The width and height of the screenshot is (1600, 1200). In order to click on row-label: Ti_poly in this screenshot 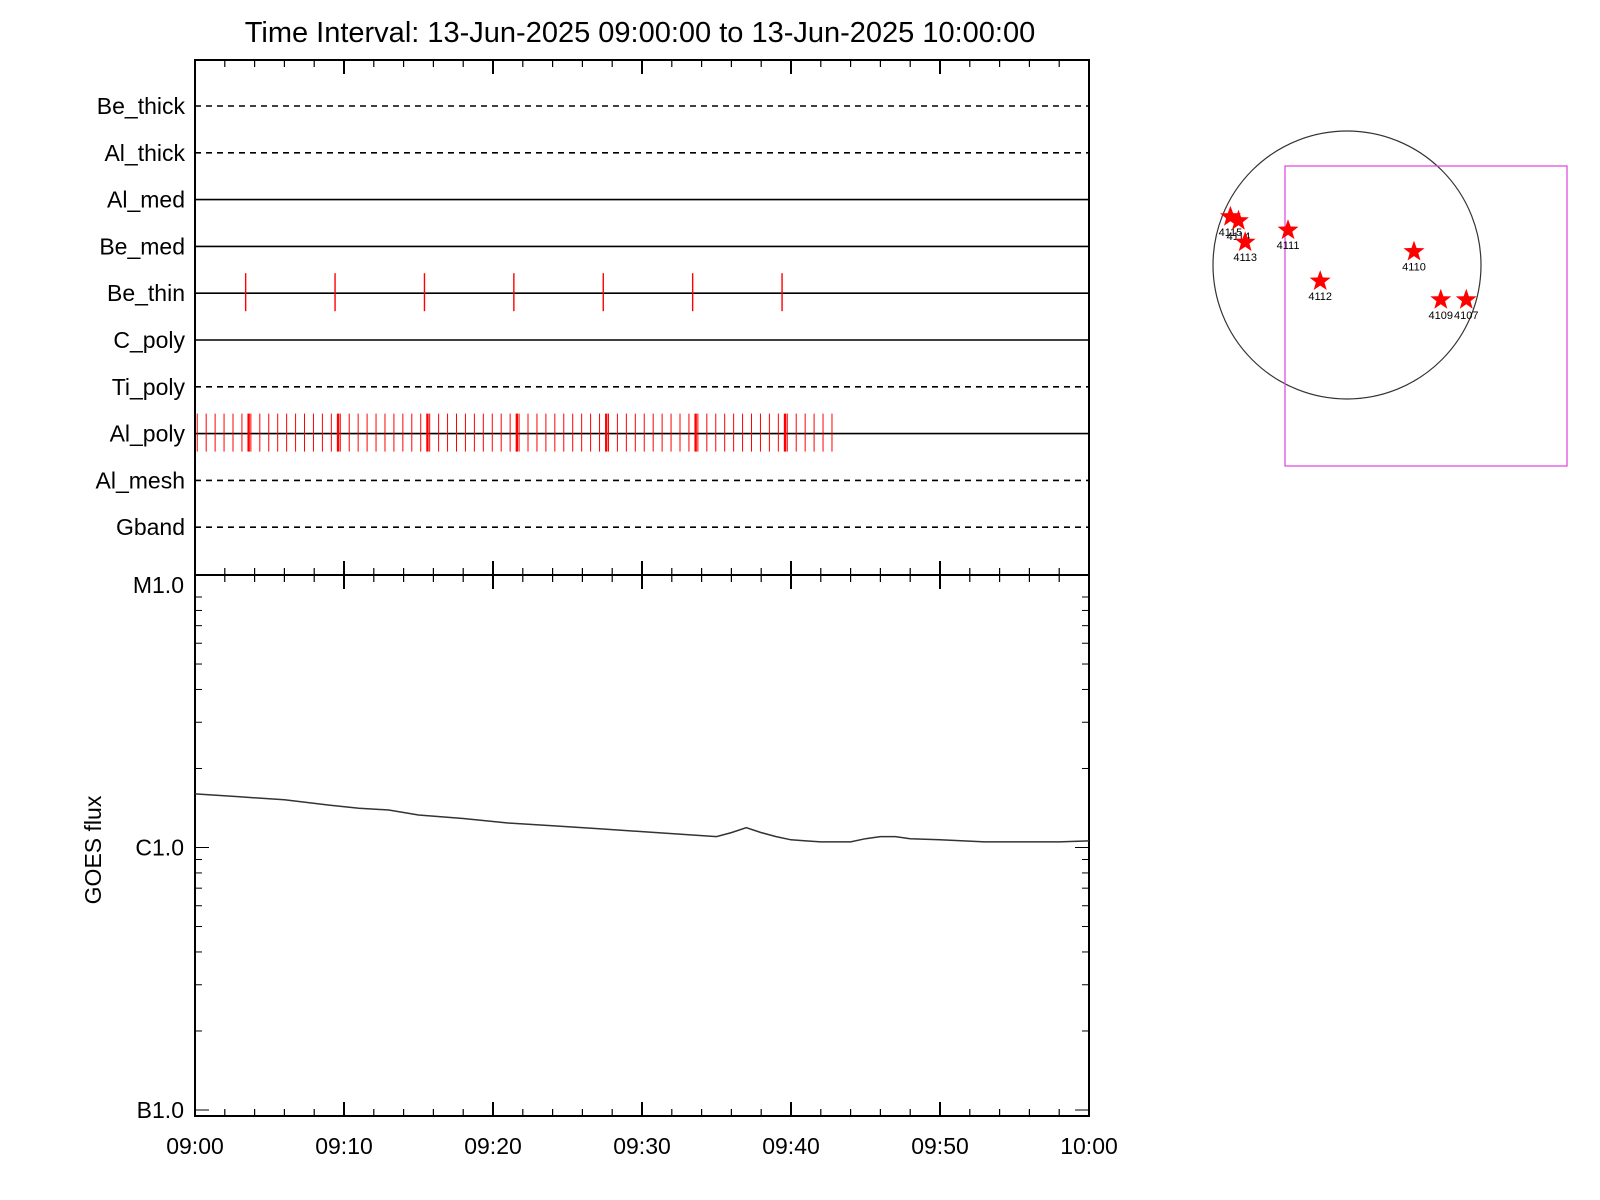, I will do `click(149, 387)`.